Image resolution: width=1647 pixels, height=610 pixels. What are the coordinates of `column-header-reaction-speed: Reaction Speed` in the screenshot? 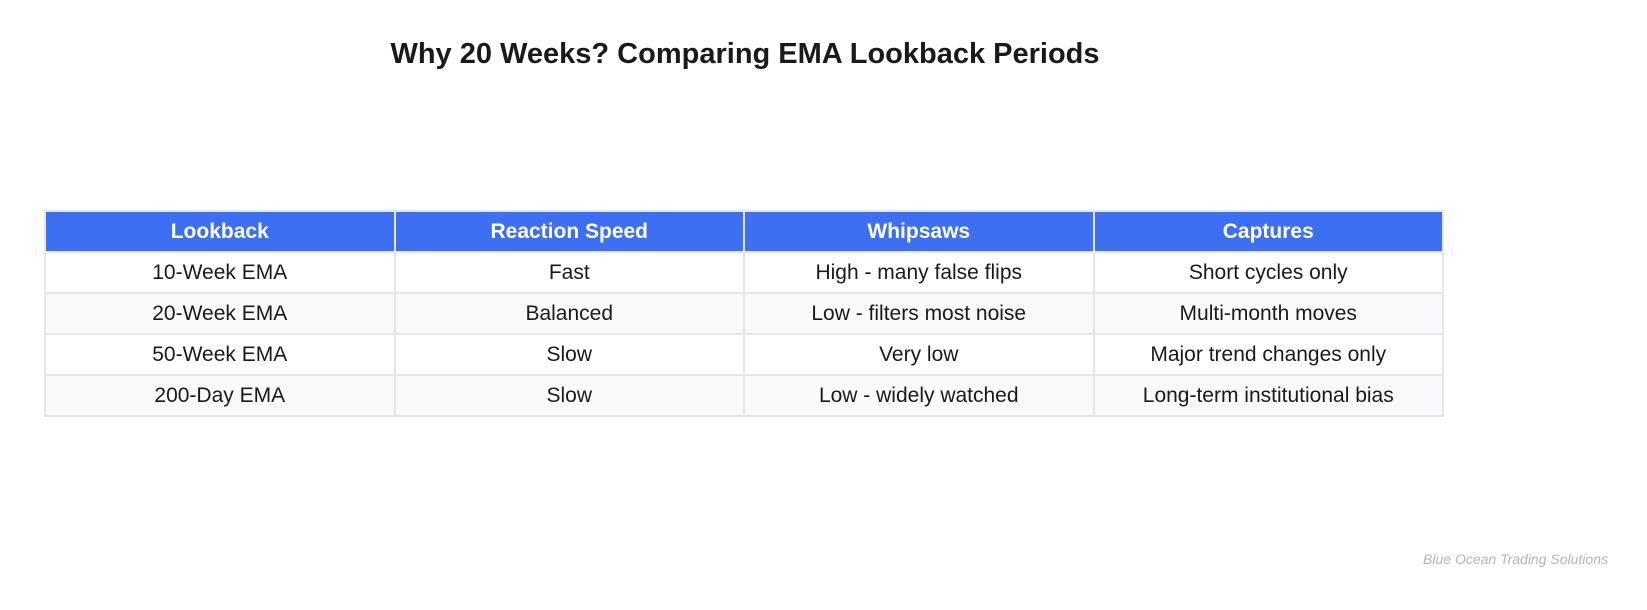 It's located at (569, 231).